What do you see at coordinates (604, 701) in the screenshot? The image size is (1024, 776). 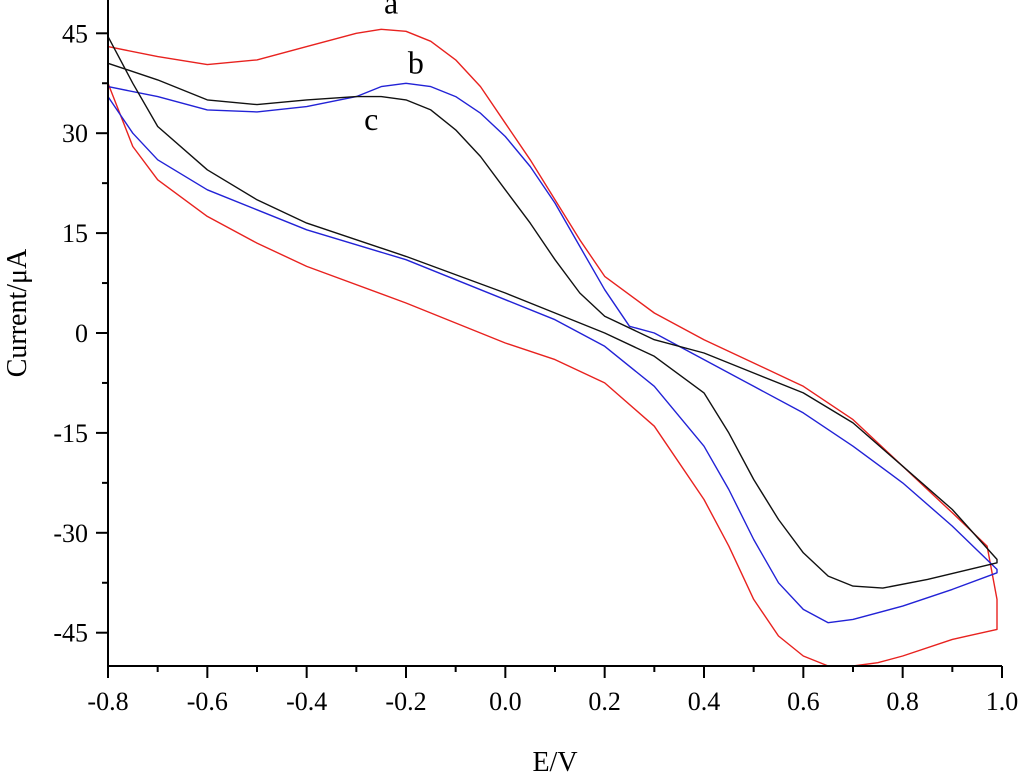 I see `x-tick-label: 0.2` at bounding box center [604, 701].